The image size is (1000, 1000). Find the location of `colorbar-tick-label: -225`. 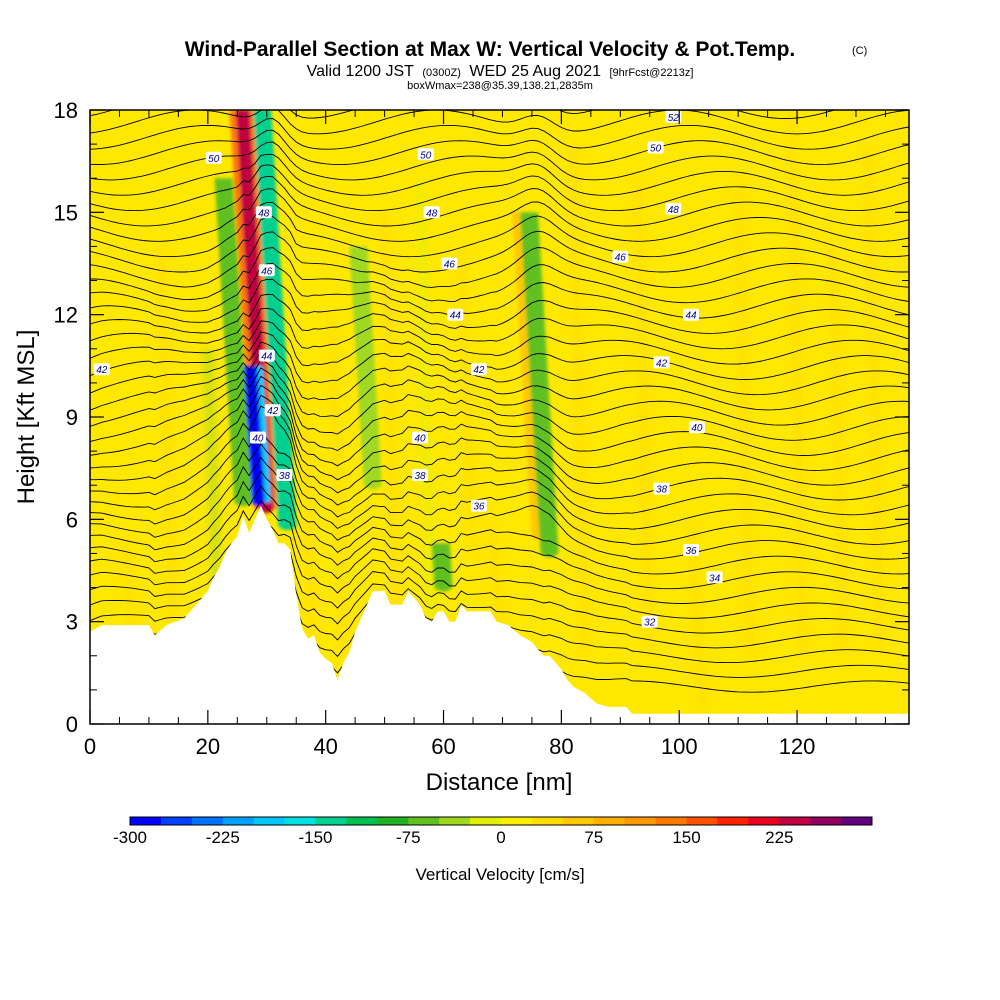

colorbar-tick-label: -225 is located at coordinates (223, 837).